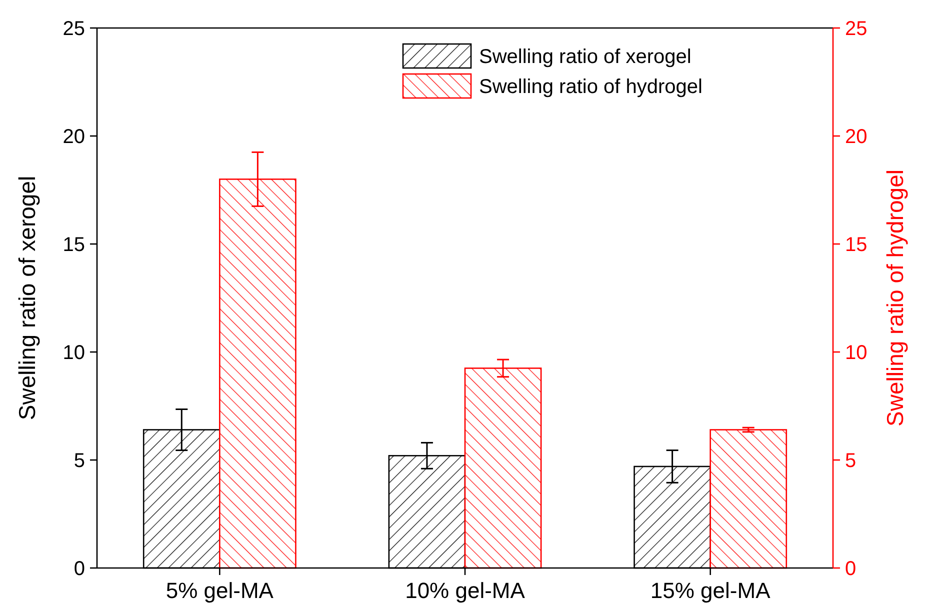  What do you see at coordinates (710, 590) in the screenshot?
I see `x-tick-label: 15% gel-MA` at bounding box center [710, 590].